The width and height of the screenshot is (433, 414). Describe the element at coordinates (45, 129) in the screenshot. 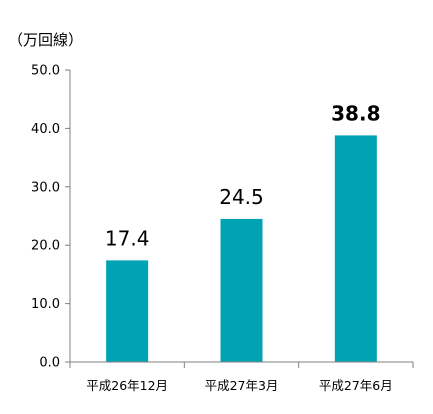

I see `y-tick-label: 40.0` at that location.